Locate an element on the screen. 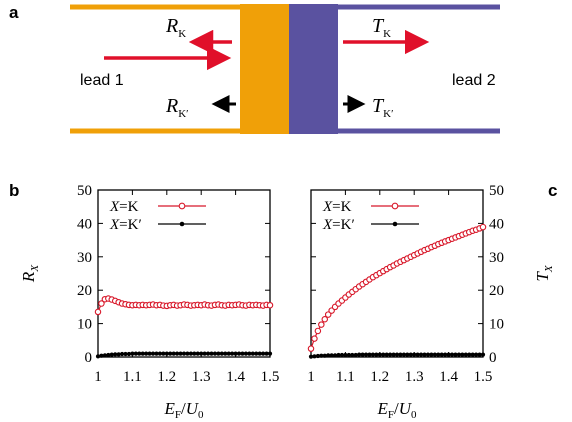 Image resolution: width=572 pixels, height=422 pixels. y-tick-label: 30 is located at coordinates (84, 258).